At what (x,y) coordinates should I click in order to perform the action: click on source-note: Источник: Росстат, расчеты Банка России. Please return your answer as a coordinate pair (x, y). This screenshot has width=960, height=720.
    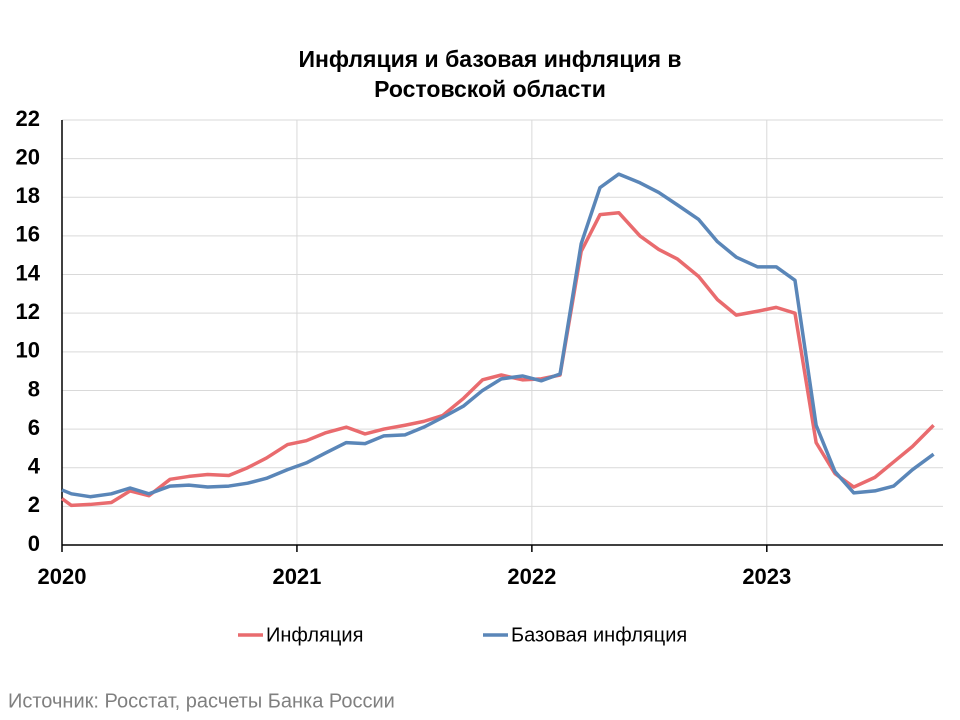
    Looking at the image, I should click on (201, 701).